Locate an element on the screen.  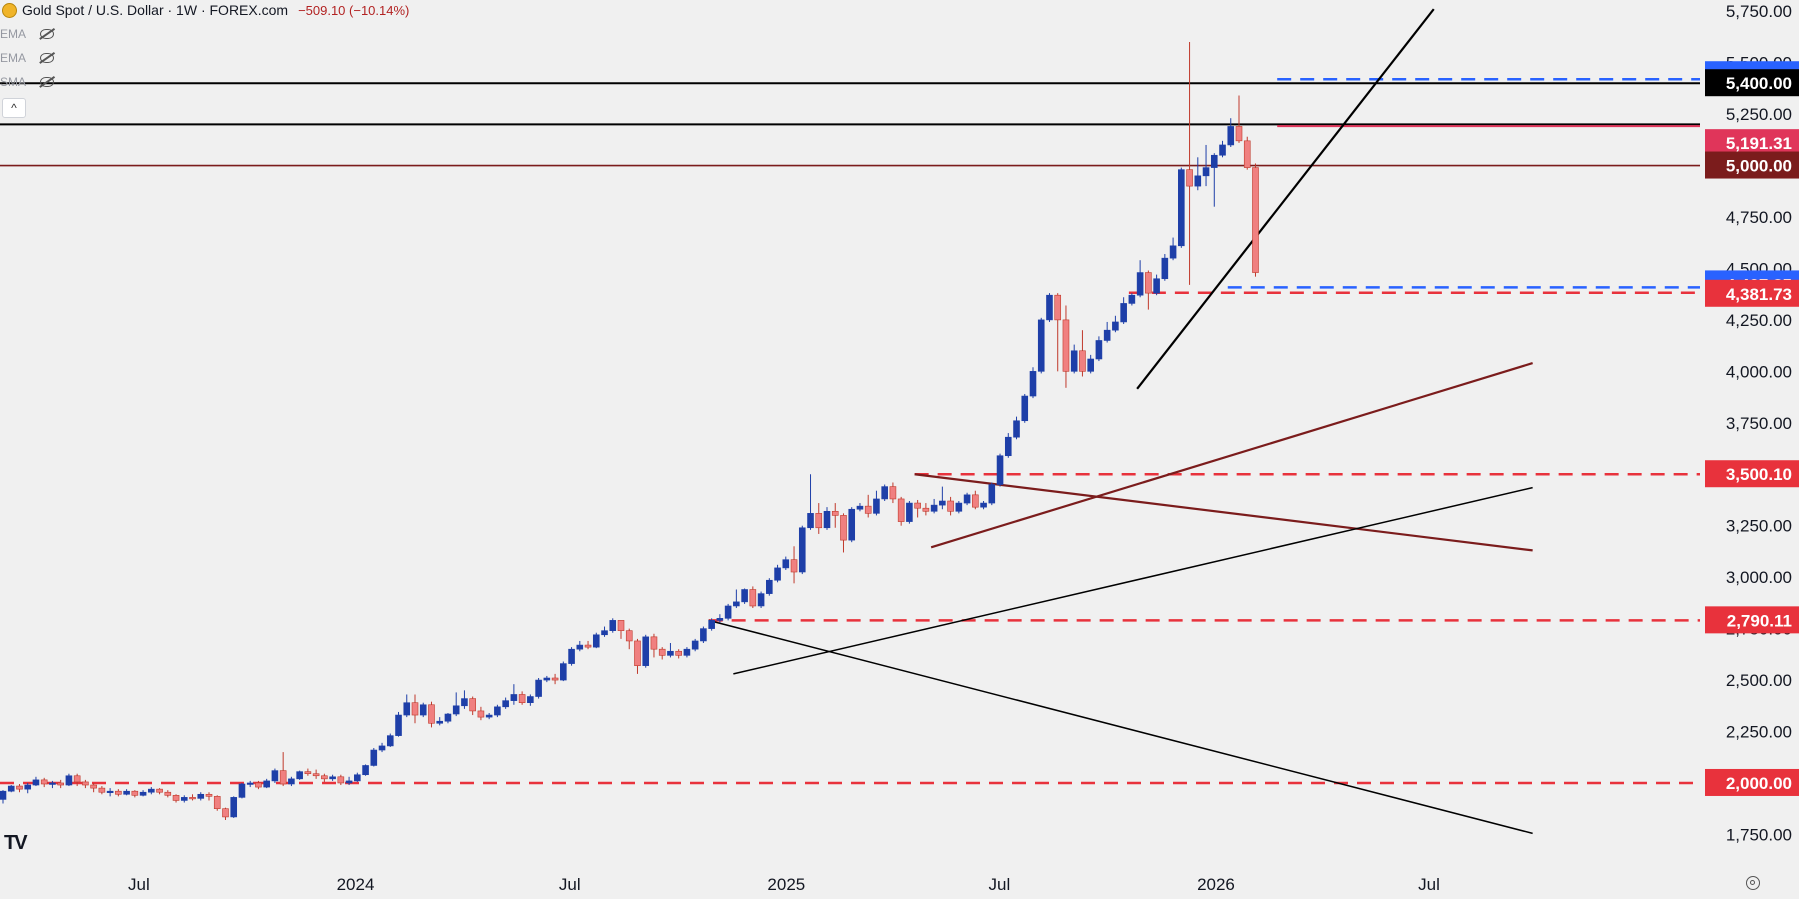
price-label: 4,381.73 is located at coordinates (1759, 294).